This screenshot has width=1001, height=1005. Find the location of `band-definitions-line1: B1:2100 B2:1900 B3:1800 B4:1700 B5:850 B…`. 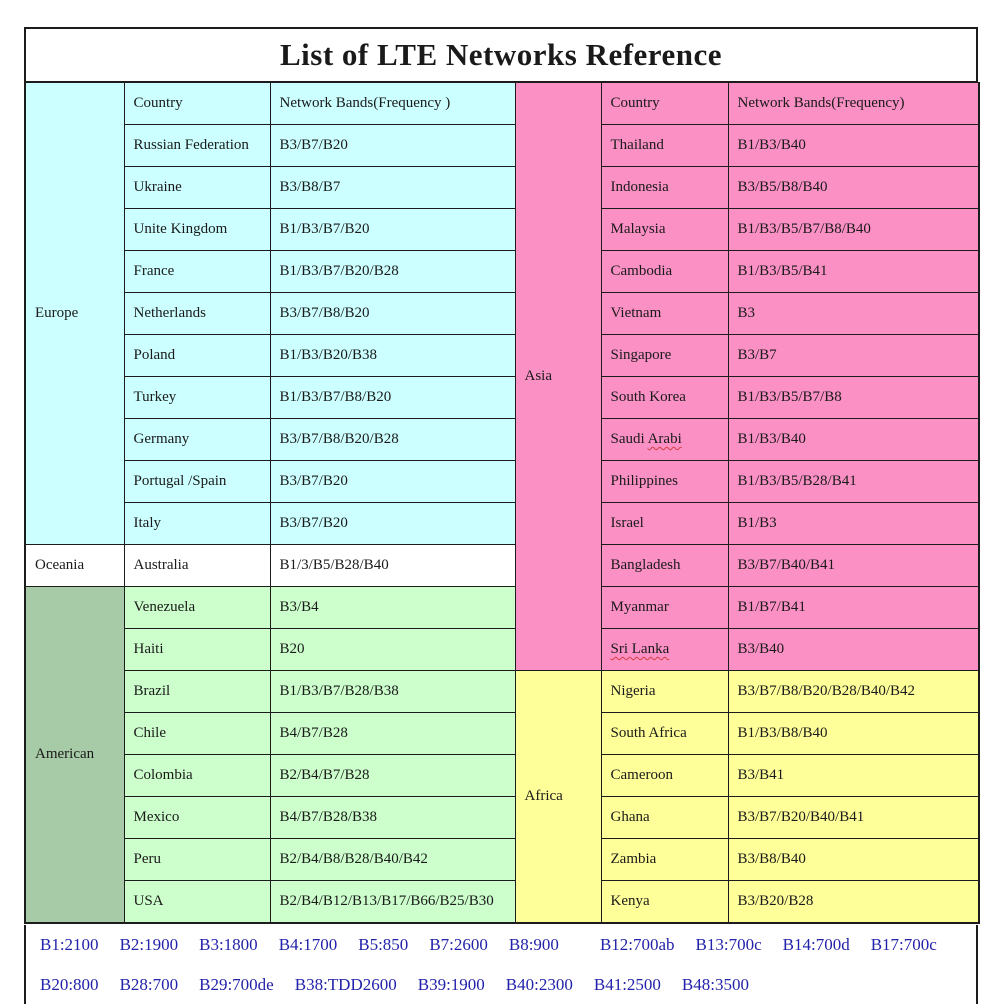

band-definitions-line1: B1:2100 B2:1900 B3:1800 B4:1700 B5:850 B… is located at coordinates (508, 945).